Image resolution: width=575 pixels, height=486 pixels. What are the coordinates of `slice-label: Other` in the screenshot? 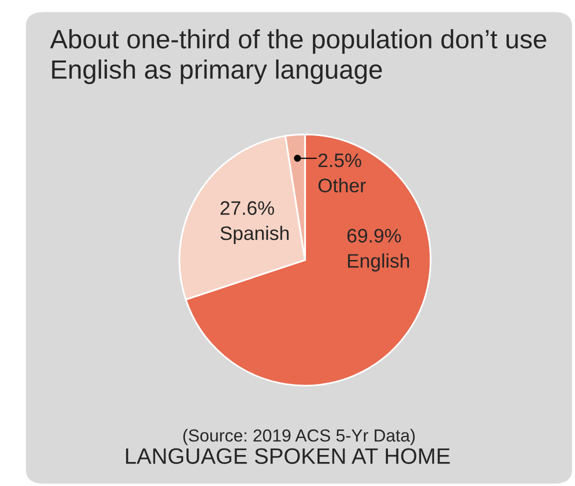 It's located at (342, 185).